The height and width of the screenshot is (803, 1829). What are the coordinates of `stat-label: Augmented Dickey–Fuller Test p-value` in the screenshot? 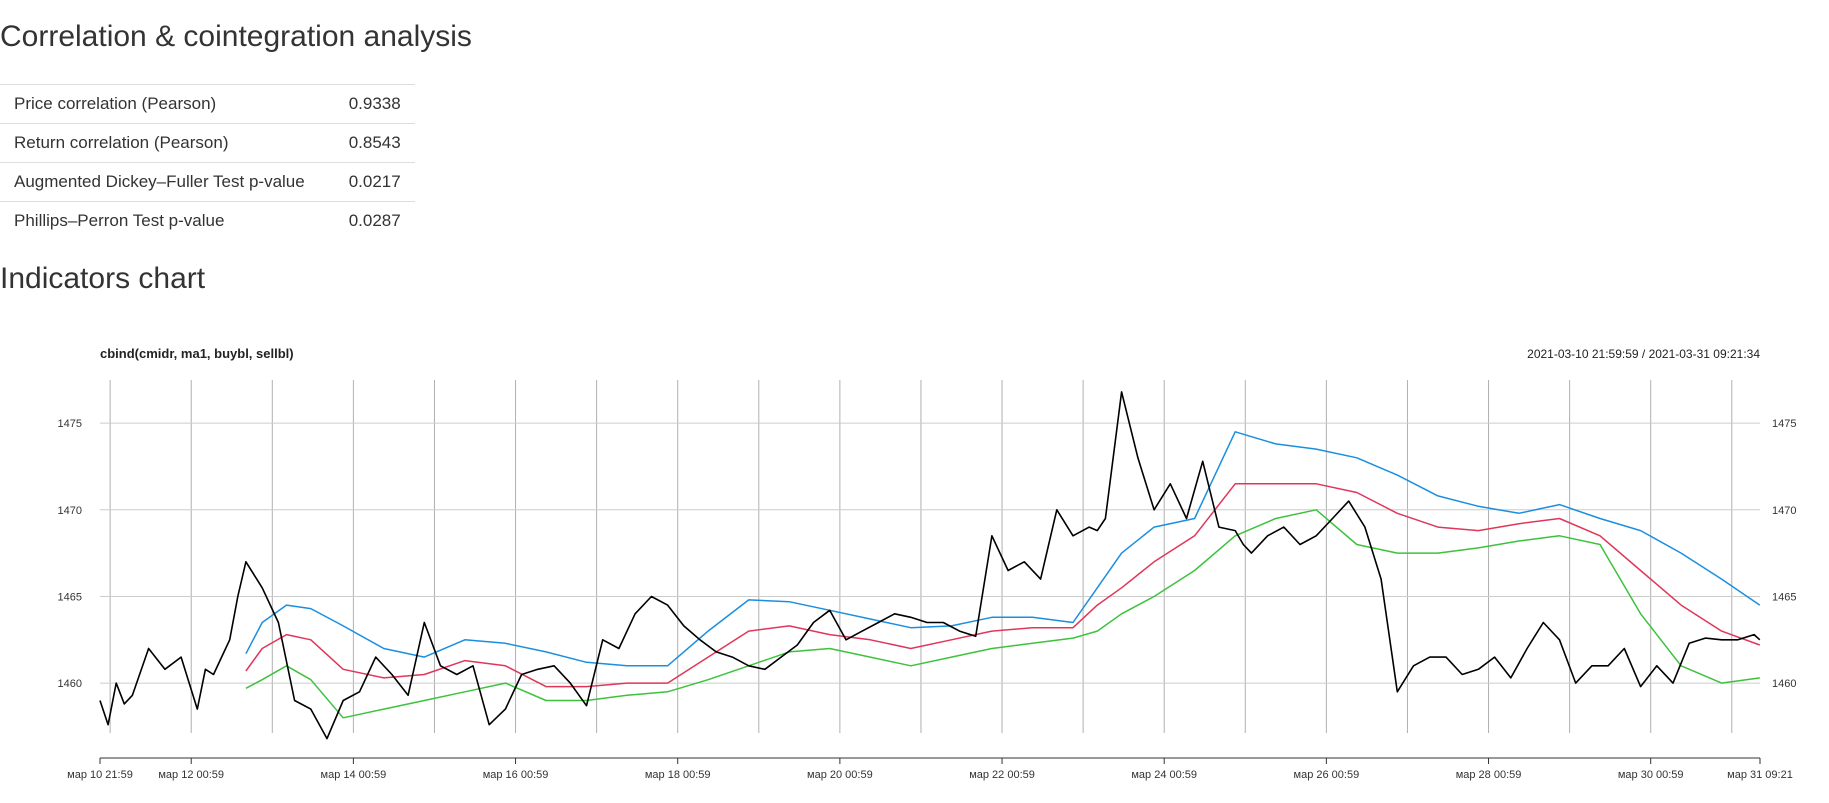 It's located at (159, 182).